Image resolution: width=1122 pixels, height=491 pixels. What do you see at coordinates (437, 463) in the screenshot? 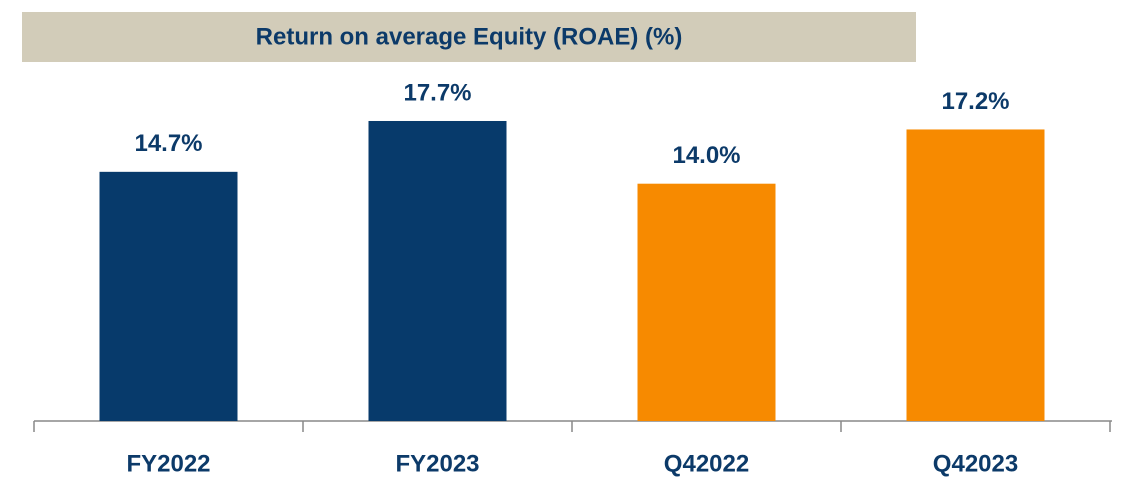
I see `x-tick-label: FY2023` at bounding box center [437, 463].